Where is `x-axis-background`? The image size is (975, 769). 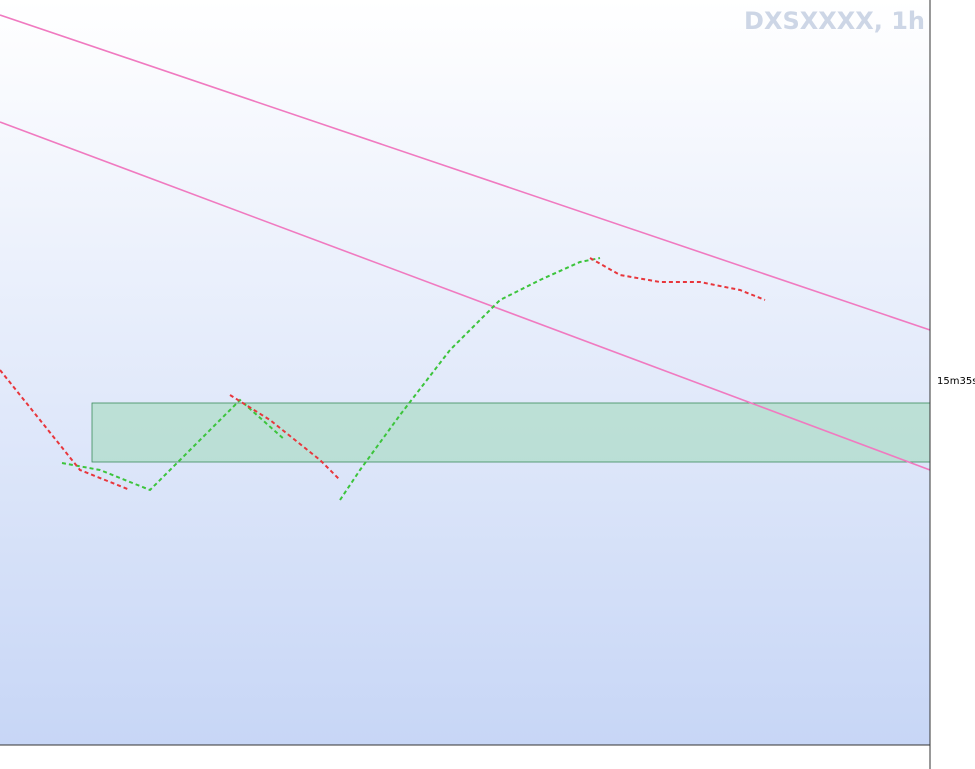 x-axis-background is located at coordinates (465, 757).